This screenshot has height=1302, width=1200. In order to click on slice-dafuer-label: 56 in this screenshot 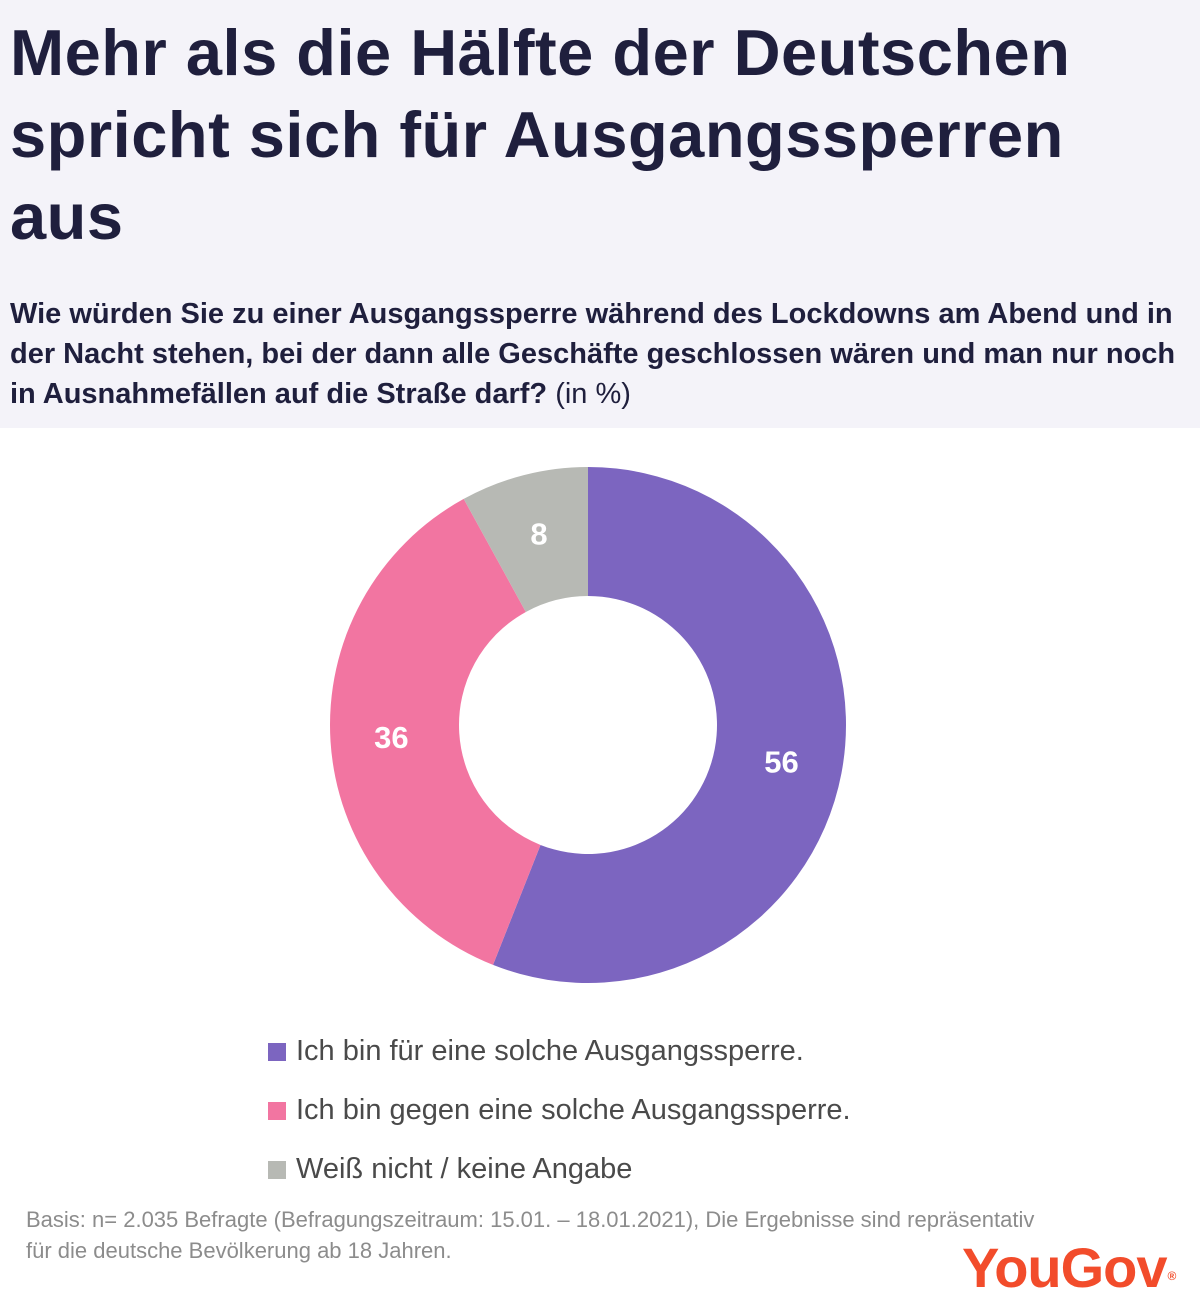, I will do `click(781, 761)`.